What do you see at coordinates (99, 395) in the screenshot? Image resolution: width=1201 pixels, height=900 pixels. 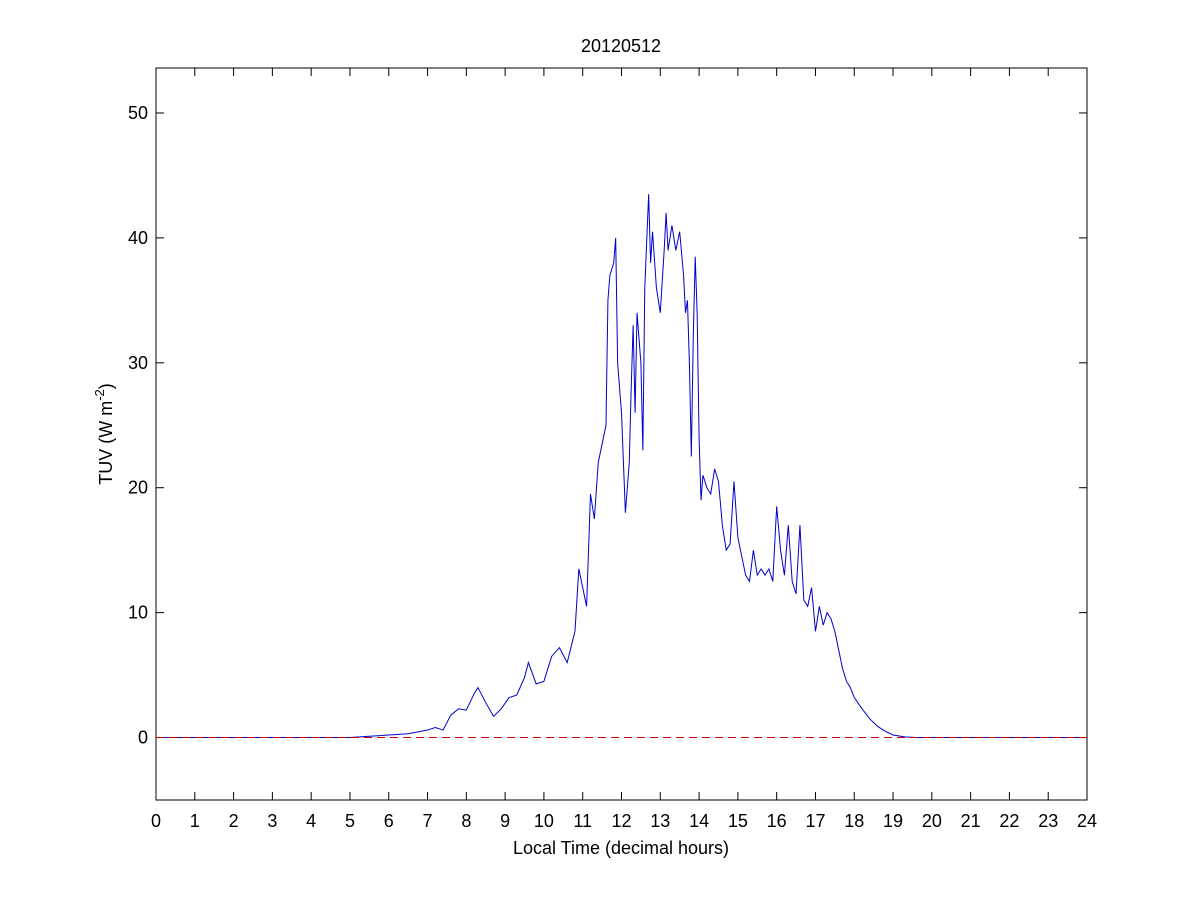 I see `y-label-superscript: -2` at bounding box center [99, 395].